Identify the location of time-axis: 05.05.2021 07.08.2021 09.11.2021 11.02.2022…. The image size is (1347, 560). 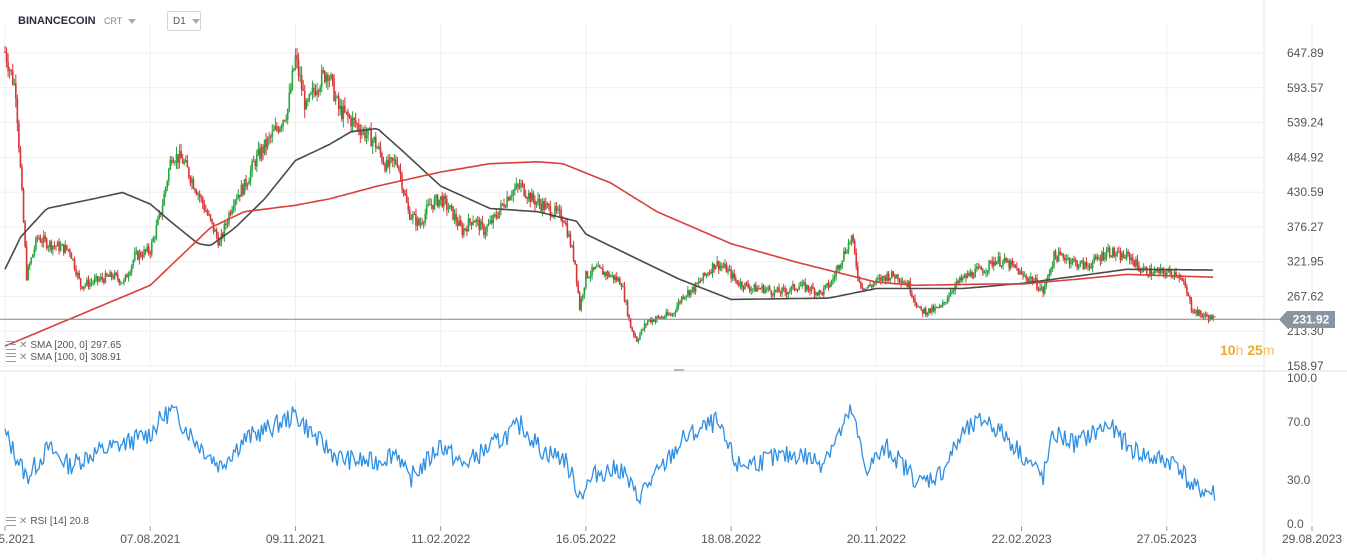
(671, 536).